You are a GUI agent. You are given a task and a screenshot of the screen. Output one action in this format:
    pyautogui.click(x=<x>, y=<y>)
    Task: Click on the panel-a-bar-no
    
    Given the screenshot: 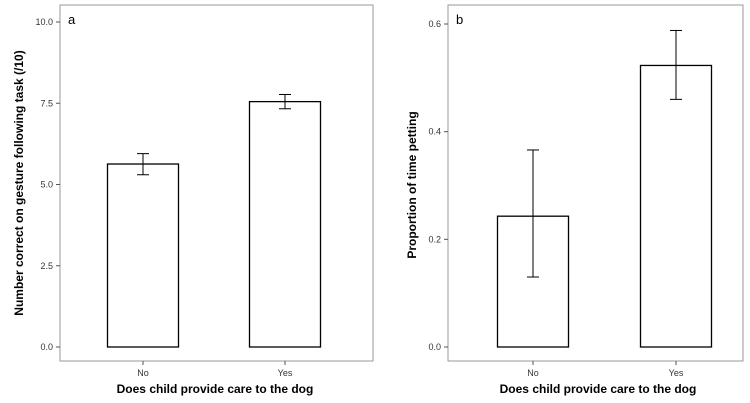 What is the action you would take?
    pyautogui.click(x=143, y=255)
    